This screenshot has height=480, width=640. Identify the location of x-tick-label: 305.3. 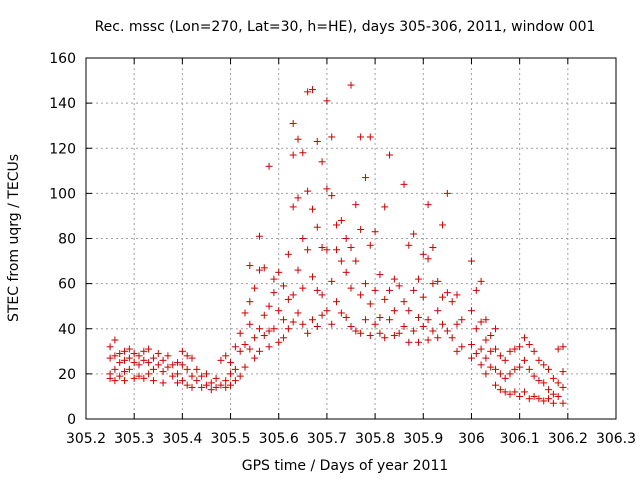
(134, 439).